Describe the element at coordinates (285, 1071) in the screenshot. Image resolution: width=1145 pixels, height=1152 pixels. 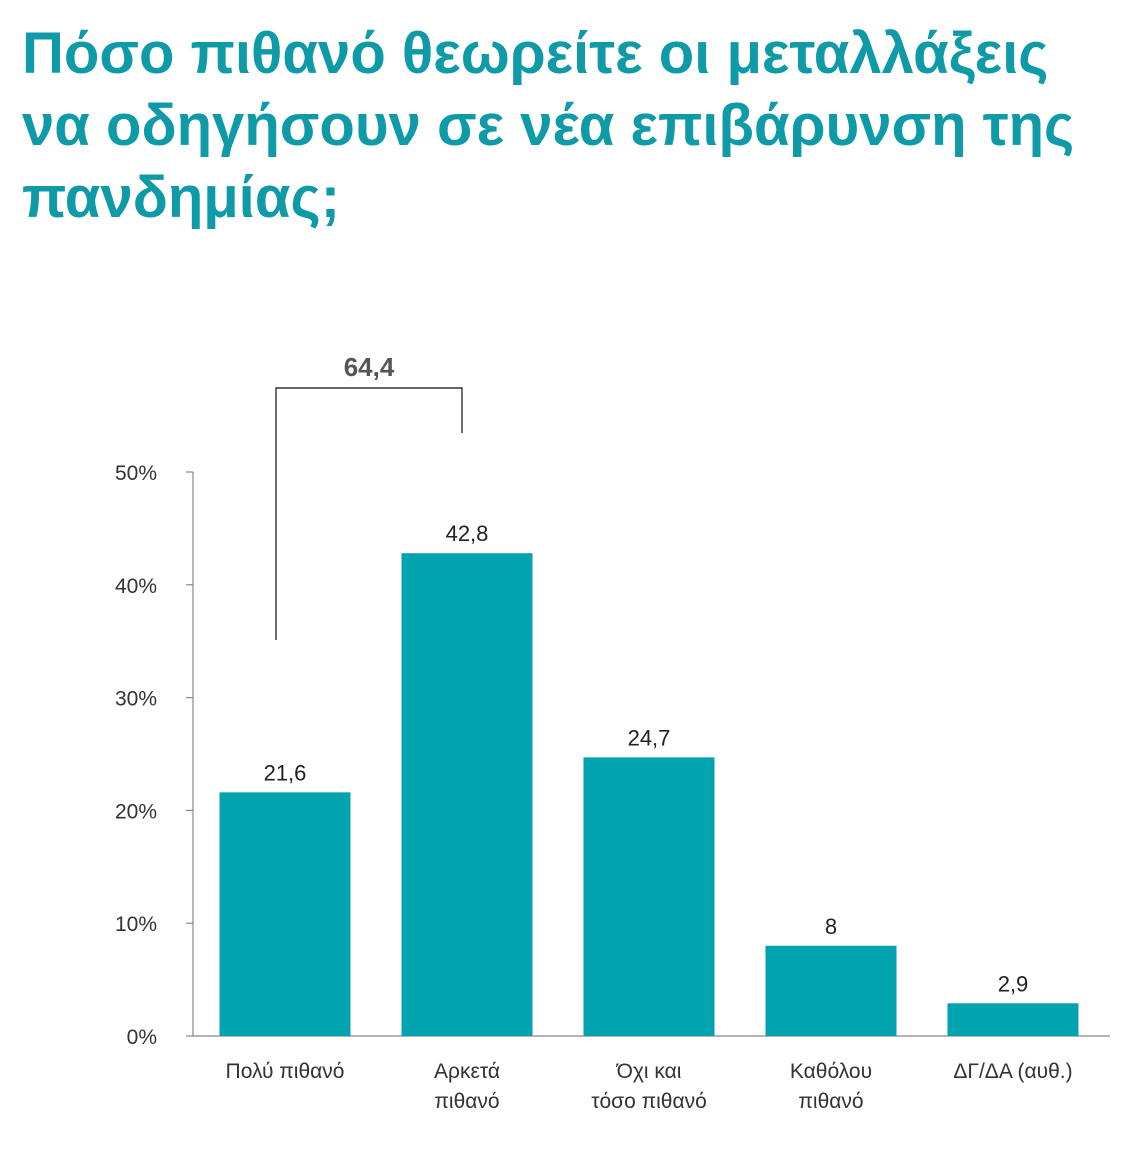
I see `category-label: Πολύ πιθανό` at that location.